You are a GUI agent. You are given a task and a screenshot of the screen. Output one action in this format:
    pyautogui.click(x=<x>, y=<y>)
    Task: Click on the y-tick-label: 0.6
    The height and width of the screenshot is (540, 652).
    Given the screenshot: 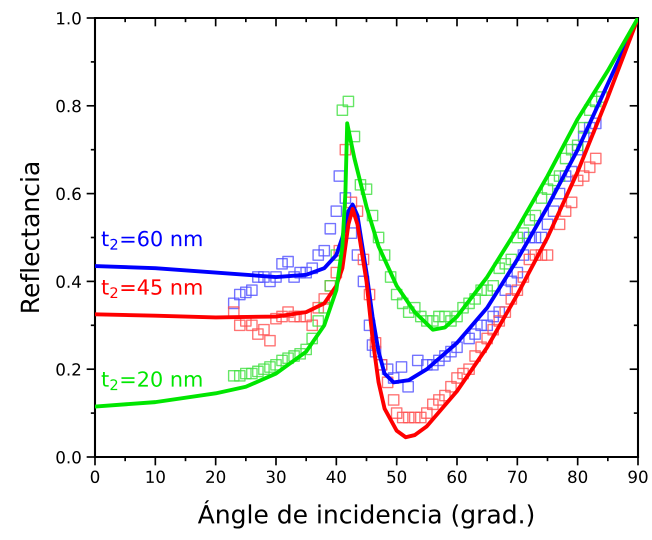 What is the action you would take?
    pyautogui.click(x=68, y=194)
    